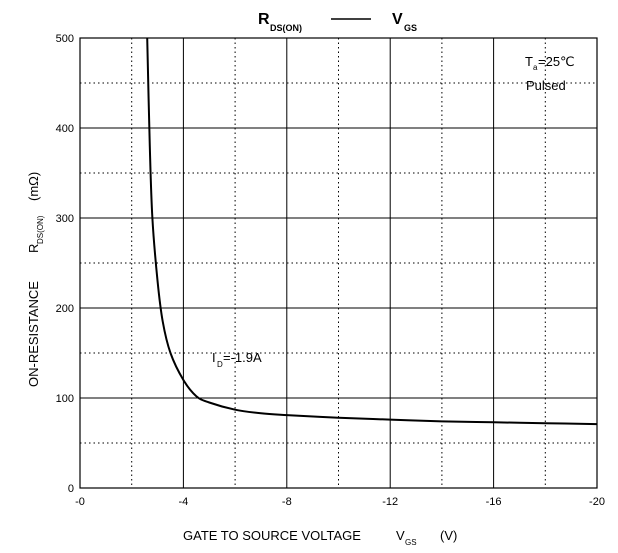 The image size is (618, 553). Describe the element at coordinates (535, 67) in the screenshot. I see `temp-subscript: a` at that location.